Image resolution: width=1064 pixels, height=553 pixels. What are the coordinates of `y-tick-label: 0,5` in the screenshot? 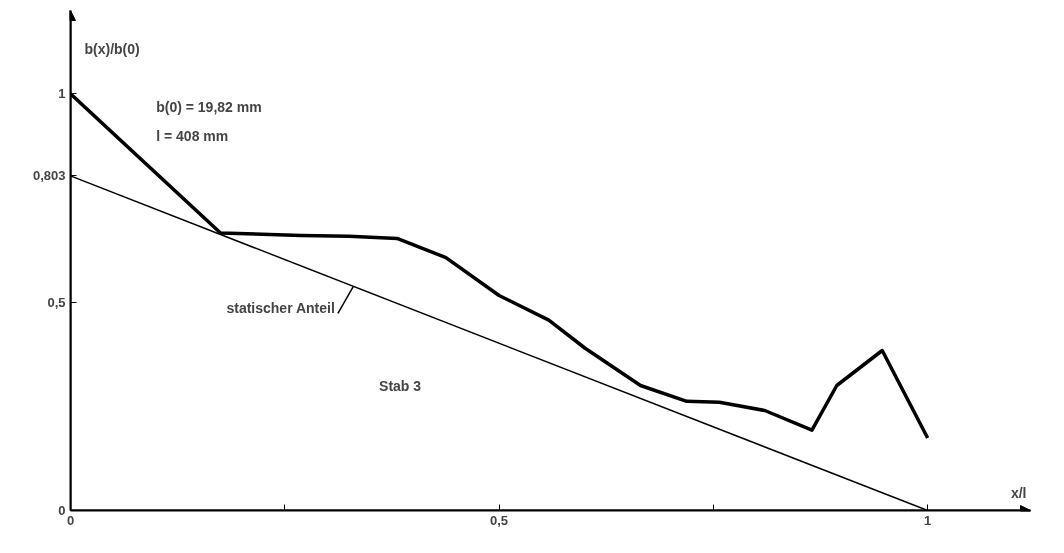 It's located at (56, 302).